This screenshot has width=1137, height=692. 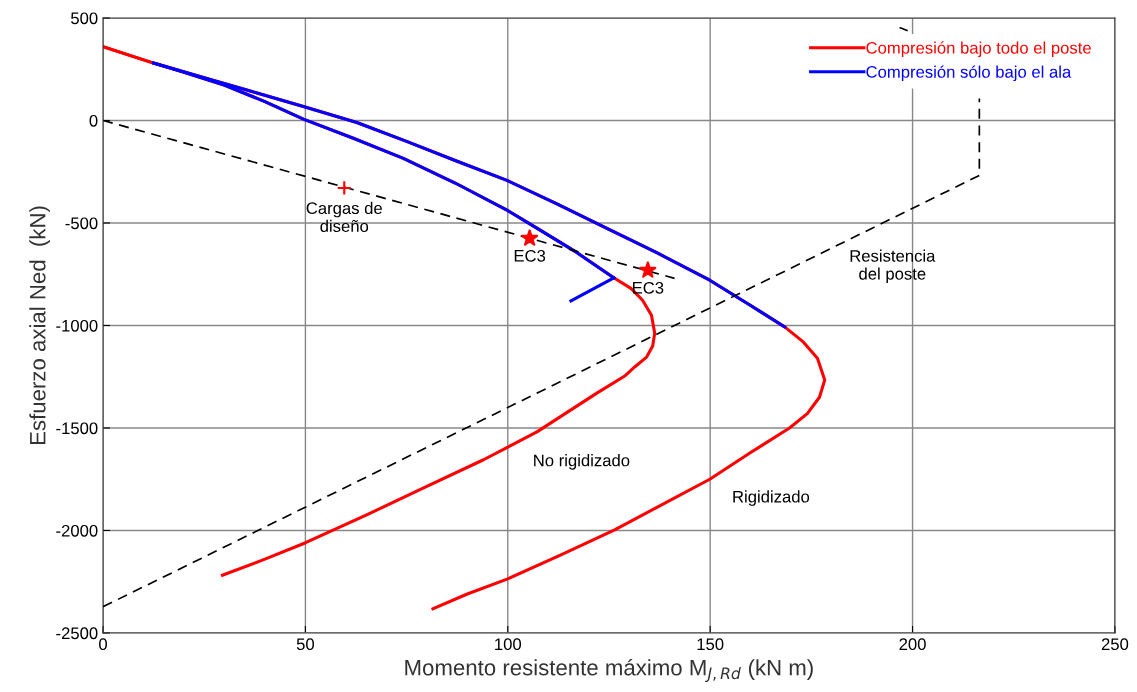 What do you see at coordinates (77, 633) in the screenshot?
I see `y-tick-label: -2500` at bounding box center [77, 633].